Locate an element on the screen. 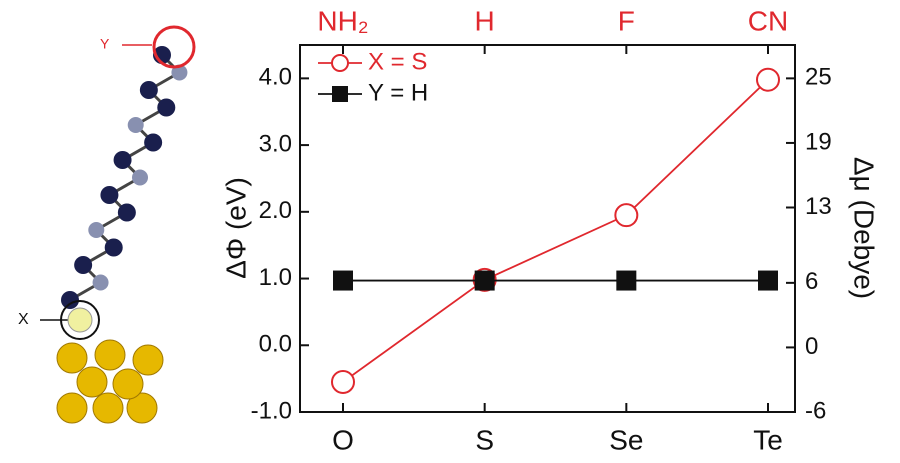 This screenshot has width=900, height=463. x-tick-label: O is located at coordinates (343, 439).